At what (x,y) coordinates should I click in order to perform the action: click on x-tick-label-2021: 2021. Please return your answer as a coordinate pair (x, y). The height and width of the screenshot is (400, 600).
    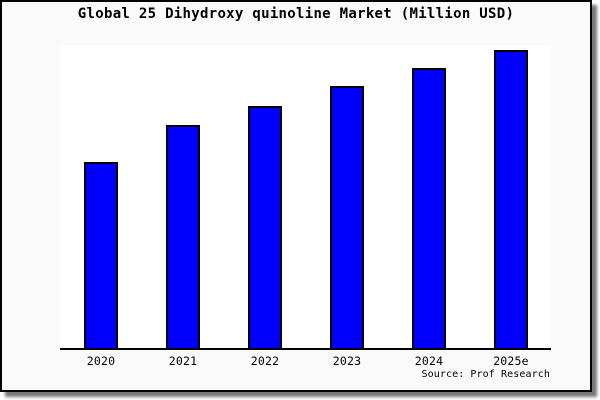
    Looking at the image, I should click on (183, 361).